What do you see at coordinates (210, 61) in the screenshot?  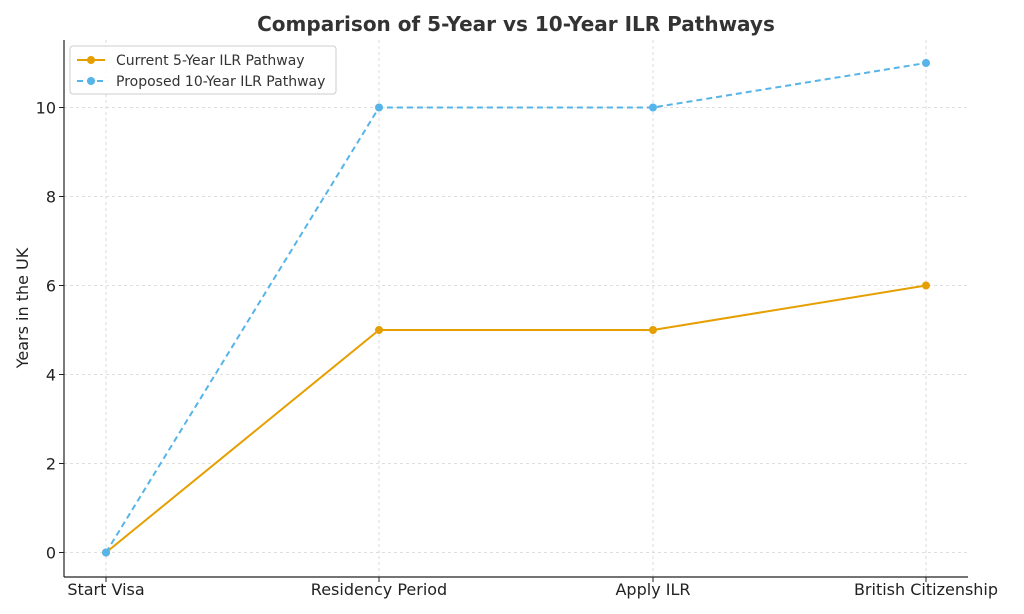 I see `legend-label: Current 5-Year ILR Pathway` at bounding box center [210, 61].